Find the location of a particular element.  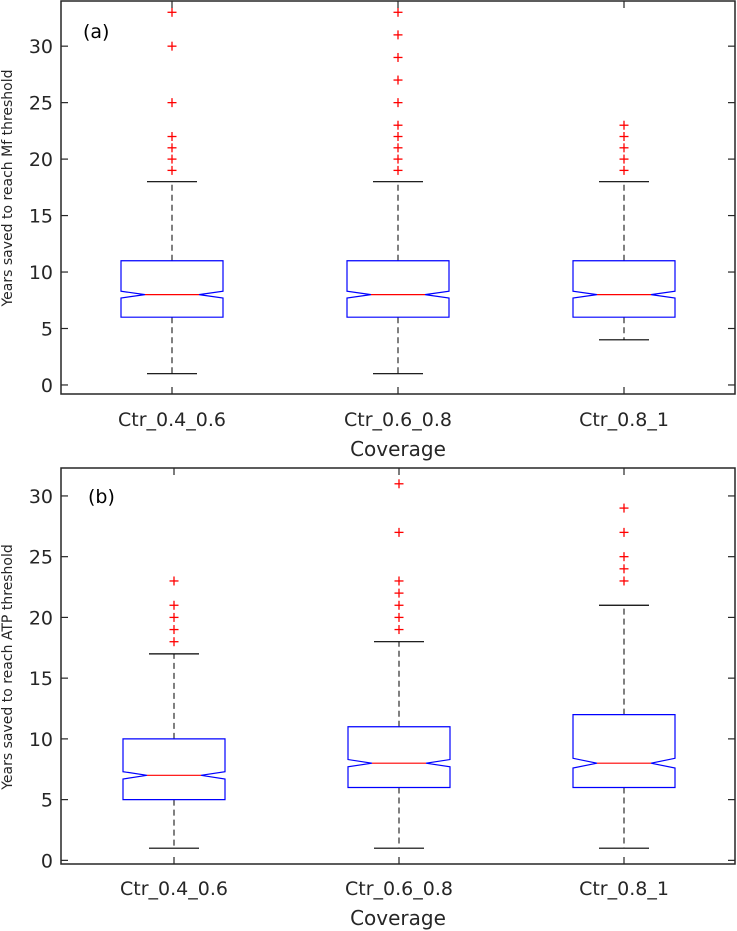

panel-label: (b) is located at coordinates (101, 497).